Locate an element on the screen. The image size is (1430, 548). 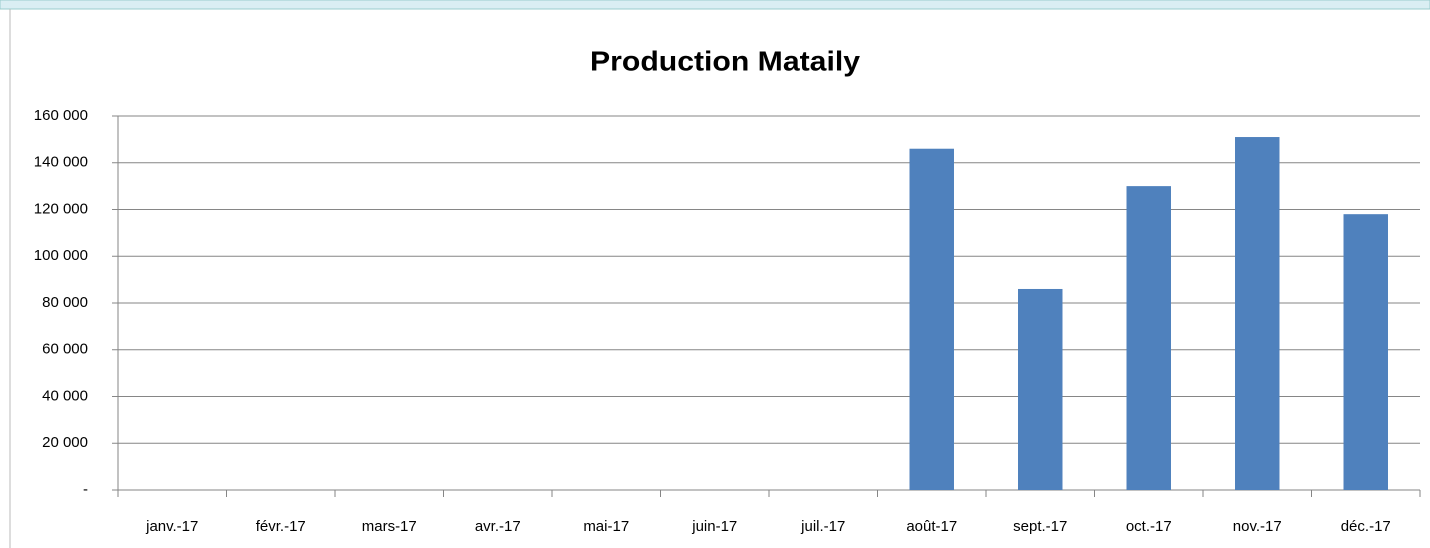
y-tick-label: 100 000 is located at coordinates (61, 255).